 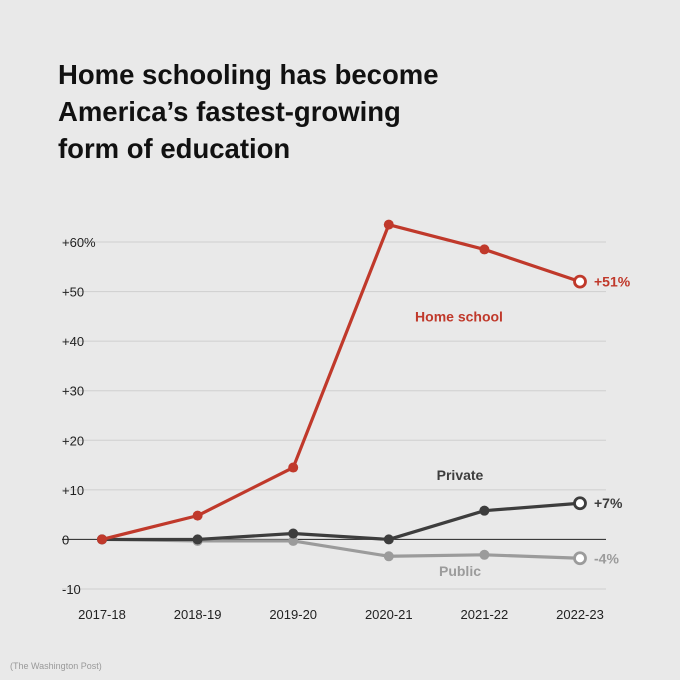 I want to click on y-tick-label: +30, so click(x=73, y=391).